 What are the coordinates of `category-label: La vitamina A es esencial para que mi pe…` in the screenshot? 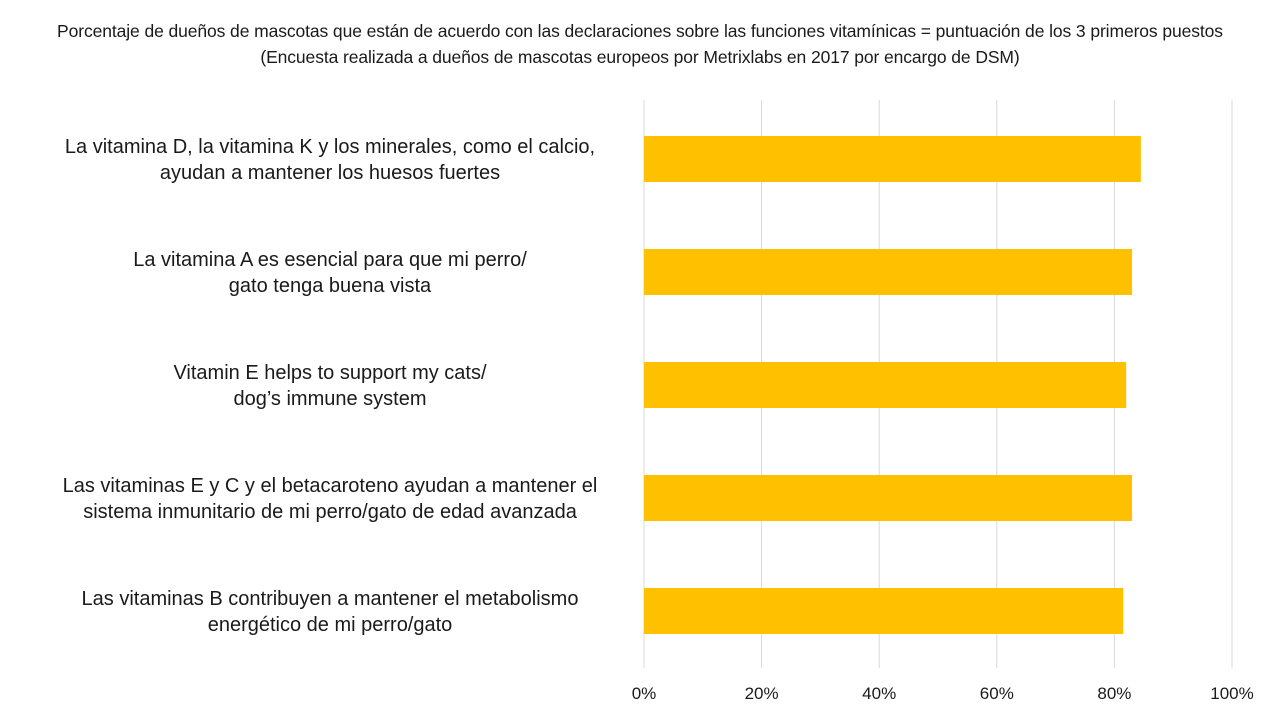 It's located at (330, 273).